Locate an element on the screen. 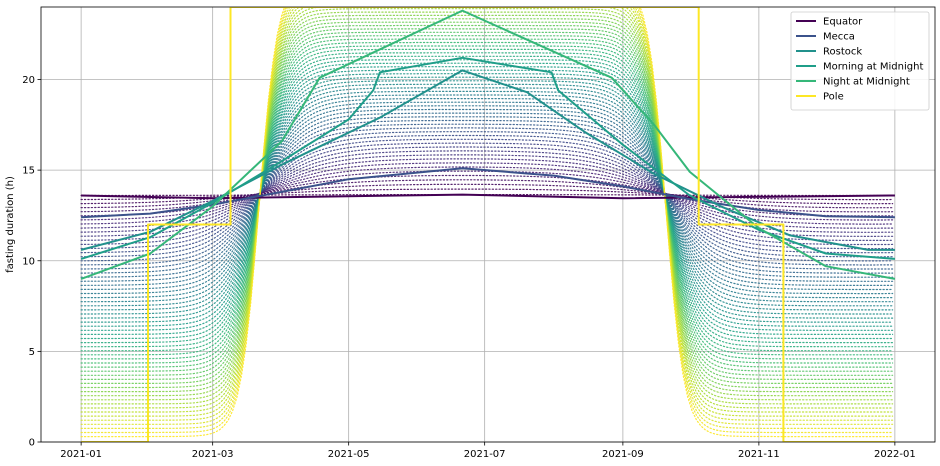 The height and width of the screenshot is (466, 940). y-tick-label: 15 is located at coordinates (28, 171).